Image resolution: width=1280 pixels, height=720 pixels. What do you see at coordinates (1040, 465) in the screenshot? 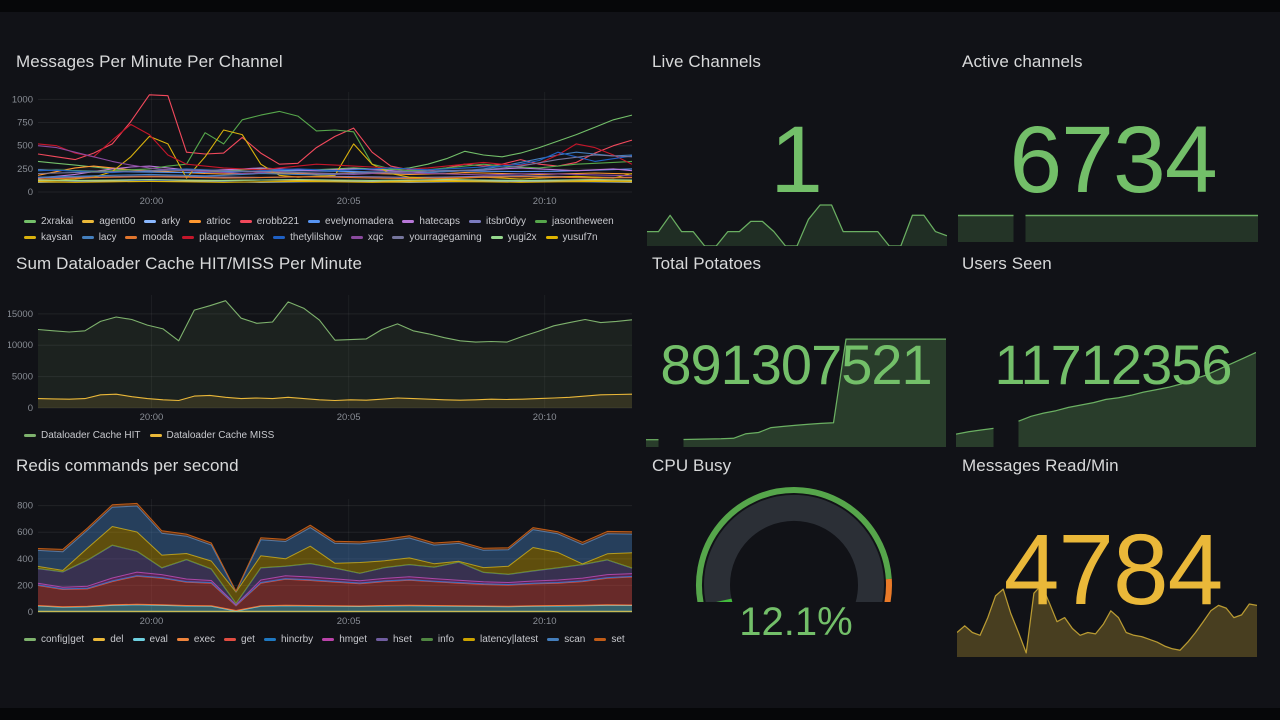
I see `panel-title-messages-read: Messages Read/Min` at bounding box center [1040, 465].